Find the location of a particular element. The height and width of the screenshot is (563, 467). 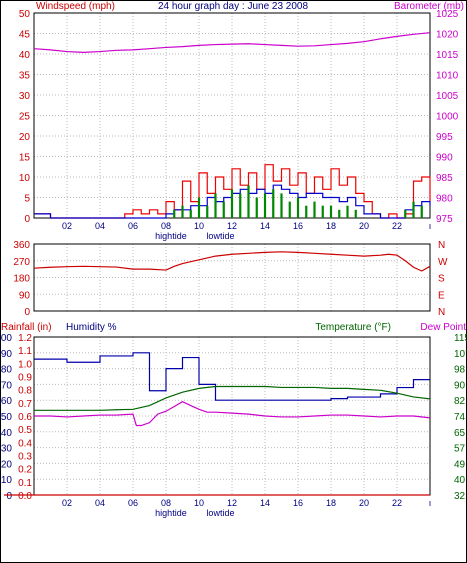

wind-x-tick-label: 14 is located at coordinates (265, 226).